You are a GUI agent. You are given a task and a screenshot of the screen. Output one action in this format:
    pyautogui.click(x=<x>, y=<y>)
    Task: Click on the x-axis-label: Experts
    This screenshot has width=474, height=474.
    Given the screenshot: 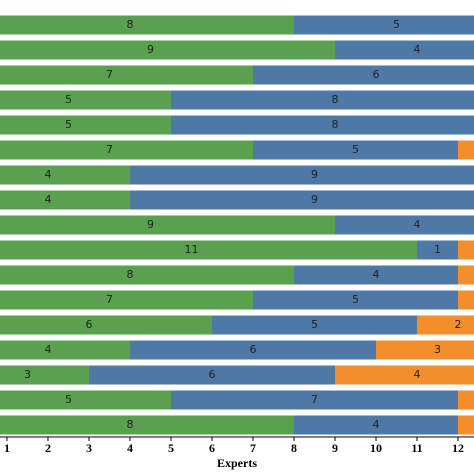 What is the action you would take?
    pyautogui.click(x=237, y=463)
    